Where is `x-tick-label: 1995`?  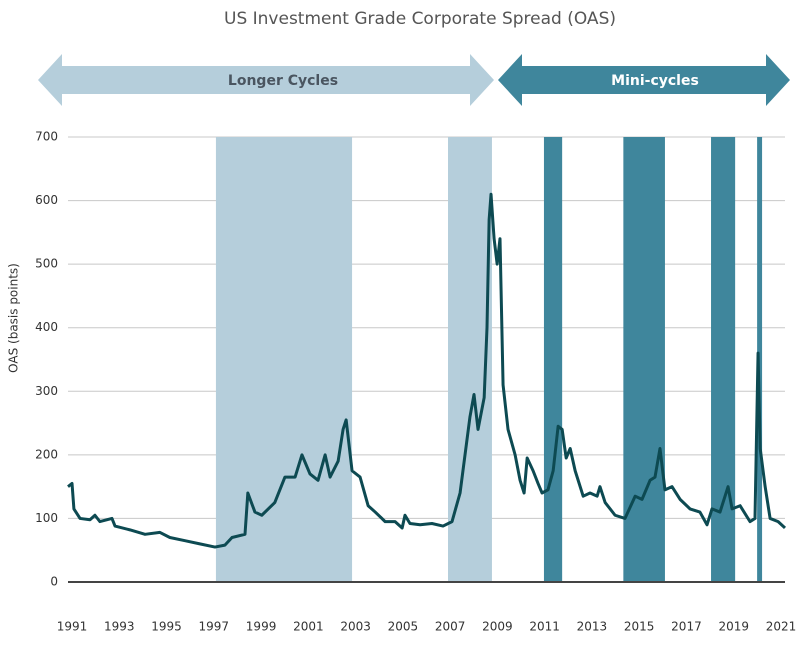 x-tick-label: 1995 is located at coordinates (166, 627).